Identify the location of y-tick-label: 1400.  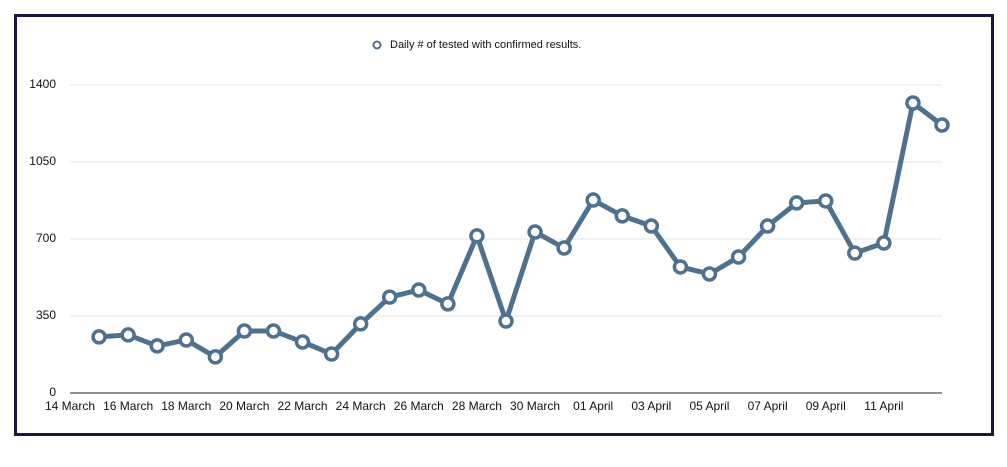
(42, 84).